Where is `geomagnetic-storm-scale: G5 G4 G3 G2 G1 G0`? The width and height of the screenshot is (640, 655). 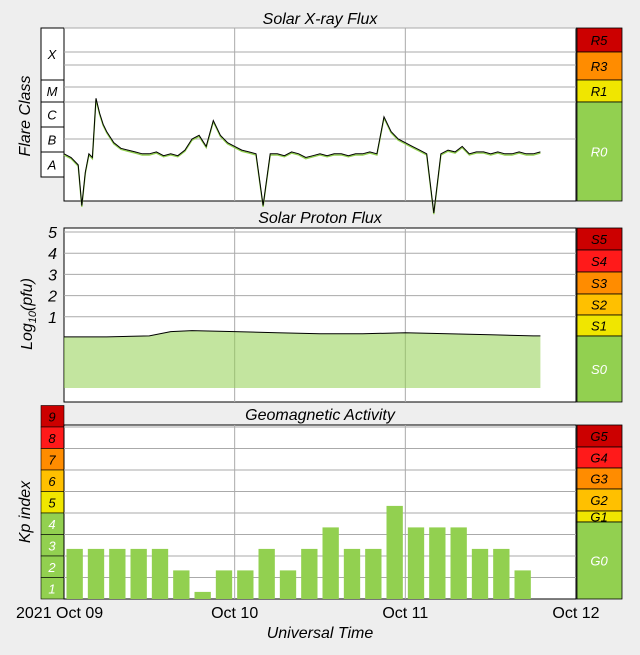 geomagnetic-storm-scale: G5 G4 G3 G2 G1 G0 is located at coordinates (599, 512).